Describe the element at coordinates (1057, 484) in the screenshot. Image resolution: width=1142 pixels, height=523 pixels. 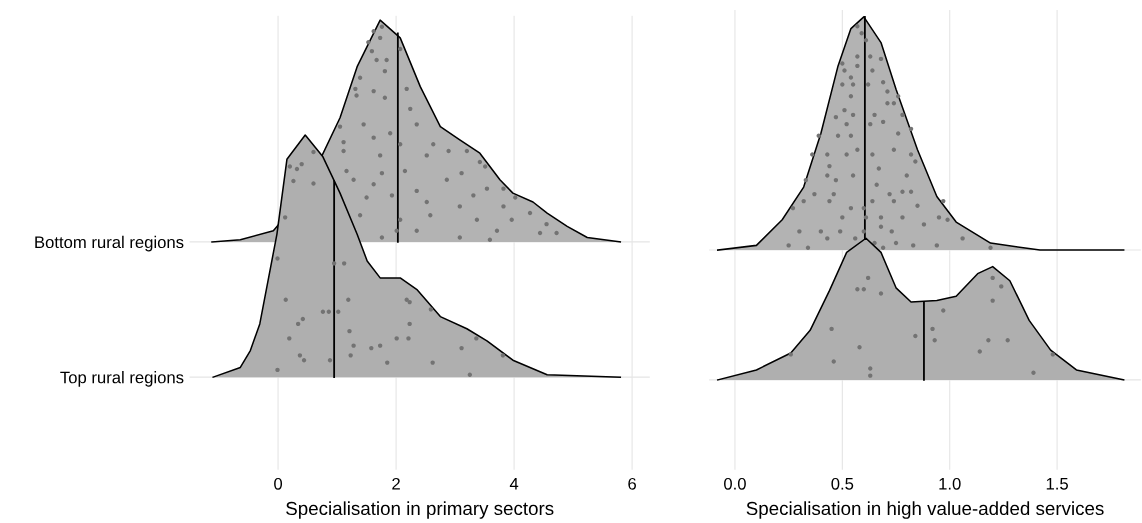
I see `x-tick-label: 1.5` at that location.